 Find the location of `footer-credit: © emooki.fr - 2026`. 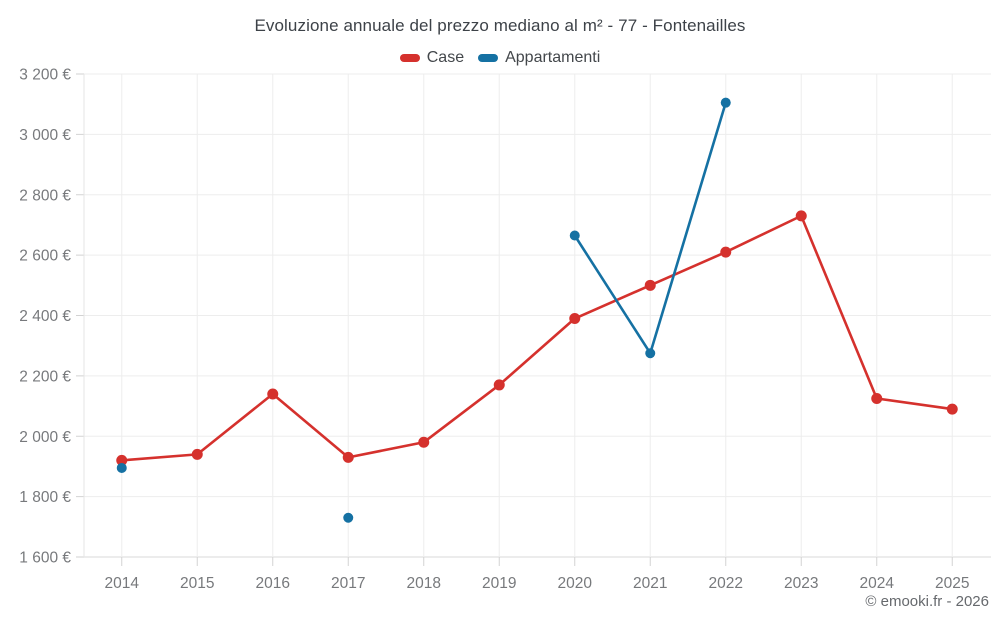

footer-credit: © emooki.fr - 2026 is located at coordinates (927, 601).